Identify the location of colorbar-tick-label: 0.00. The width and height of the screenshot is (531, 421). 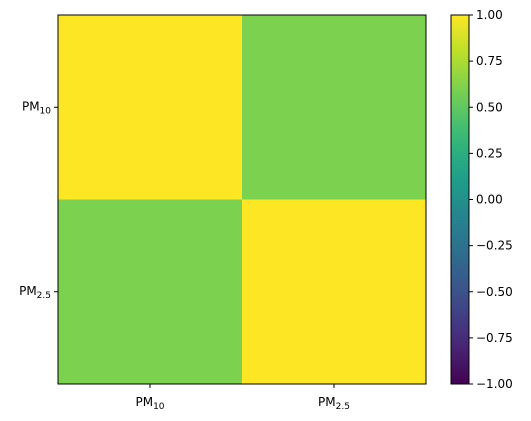
(489, 200).